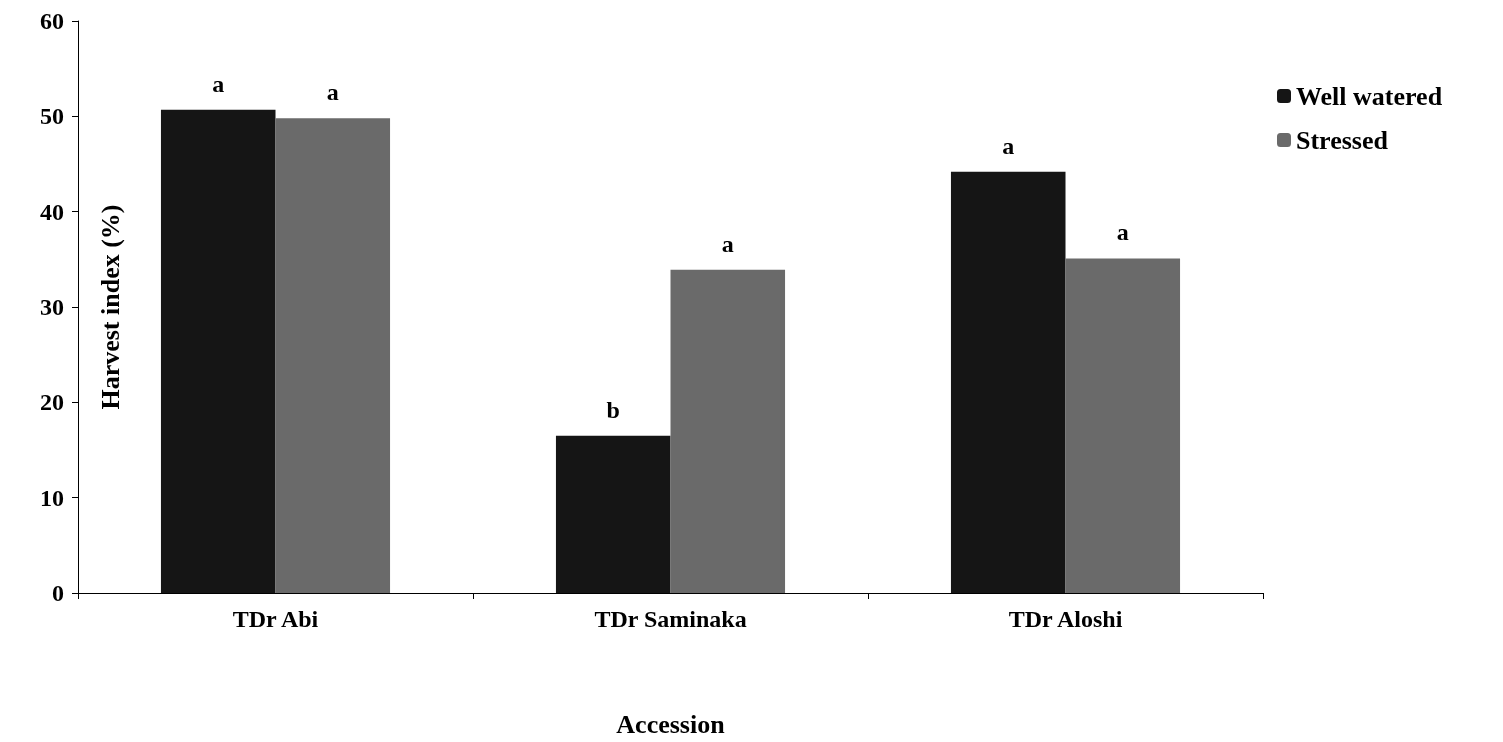 This screenshot has width=1503, height=742. Describe the element at coordinates (613, 409) in the screenshot. I see `annotation: b` at that location.